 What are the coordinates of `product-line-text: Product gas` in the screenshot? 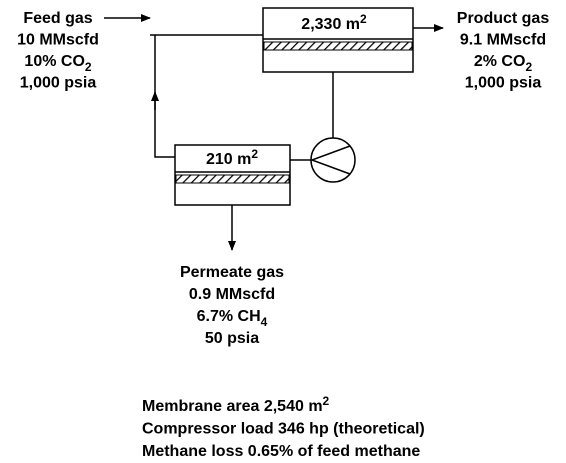 It's located at (503, 18).